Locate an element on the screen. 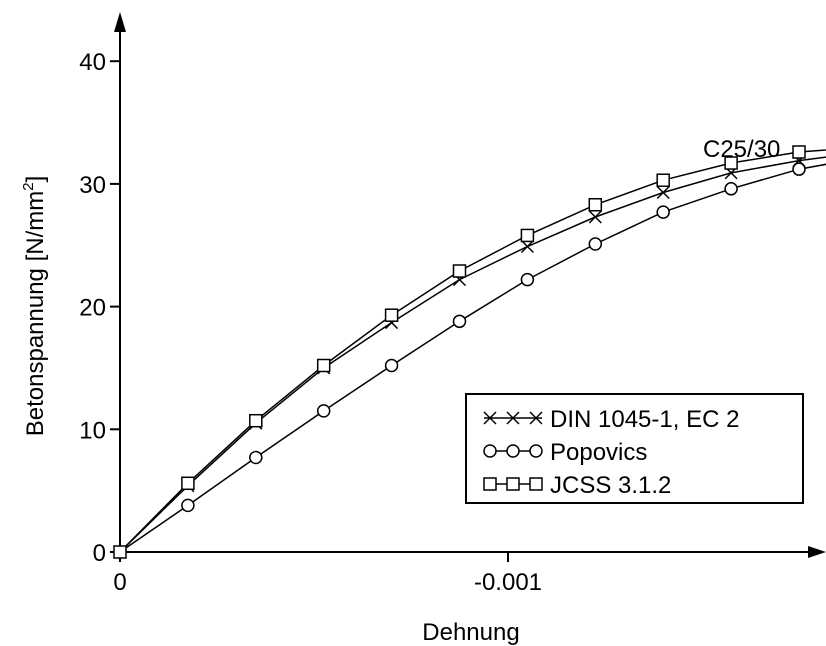 The height and width of the screenshot is (646, 826). legend-label: JCSS 3.1.2 is located at coordinates (610, 485).